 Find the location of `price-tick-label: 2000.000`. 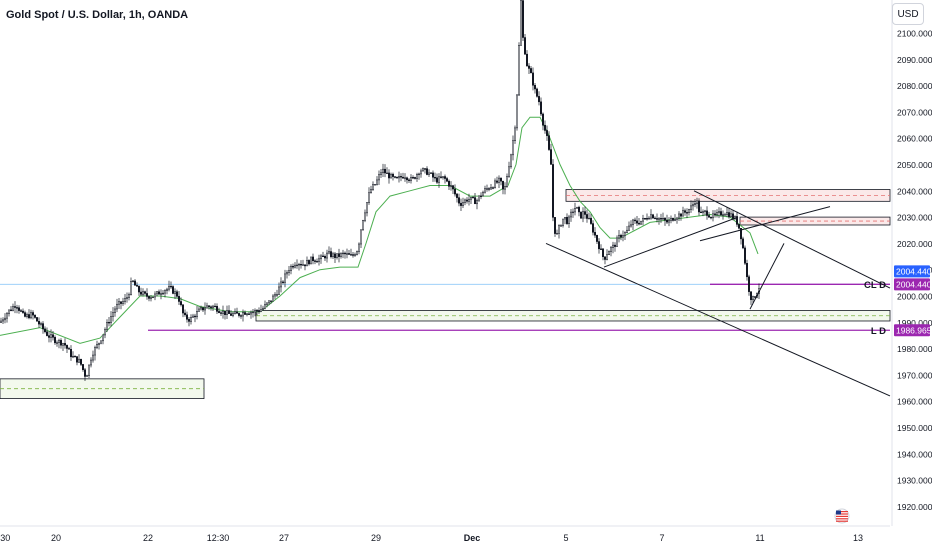

price-tick-label: 2000.000 is located at coordinates (914, 297).